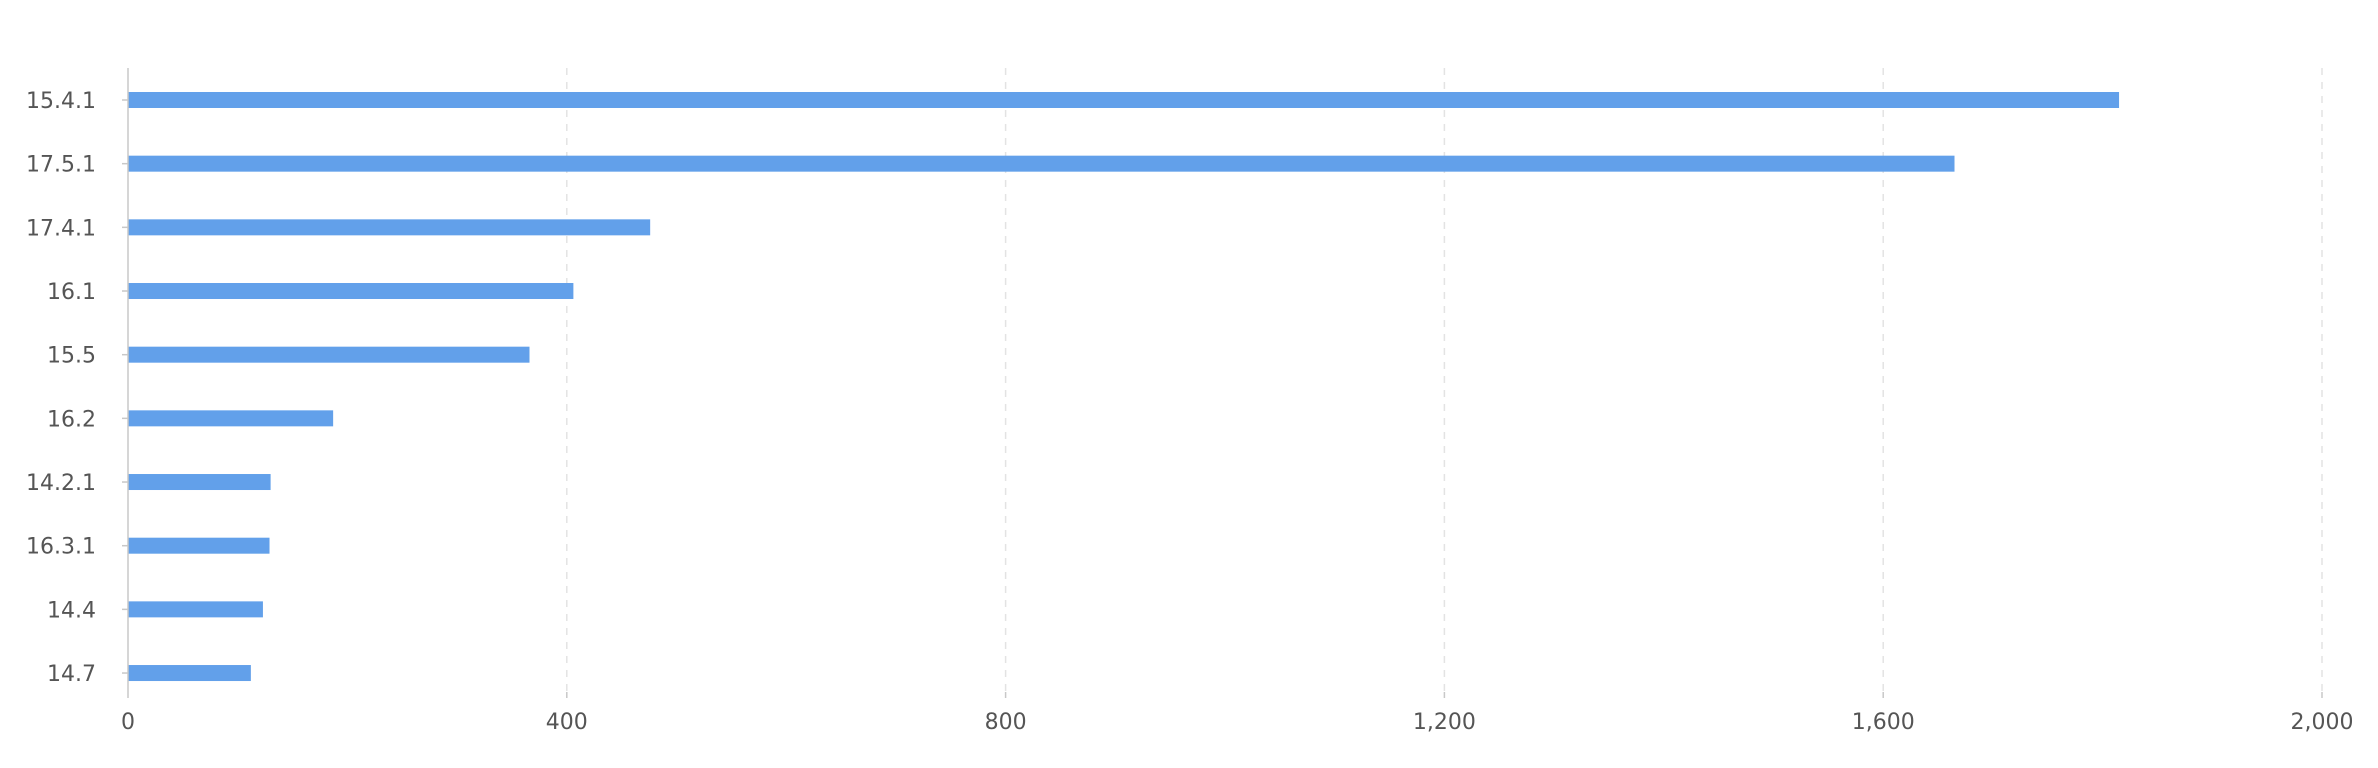 This screenshot has width=2378, height=768. What do you see at coordinates (61, 101) in the screenshot?
I see `y-tick-label: 15.4.1` at bounding box center [61, 101].